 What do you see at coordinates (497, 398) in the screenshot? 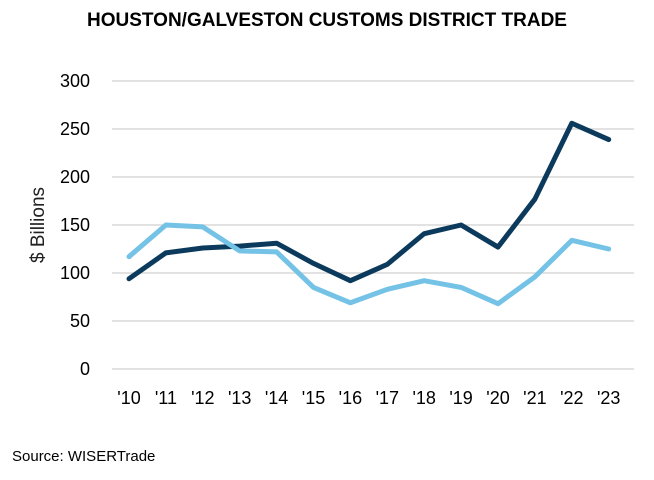
I see `x-tick-label: '20` at bounding box center [497, 398].